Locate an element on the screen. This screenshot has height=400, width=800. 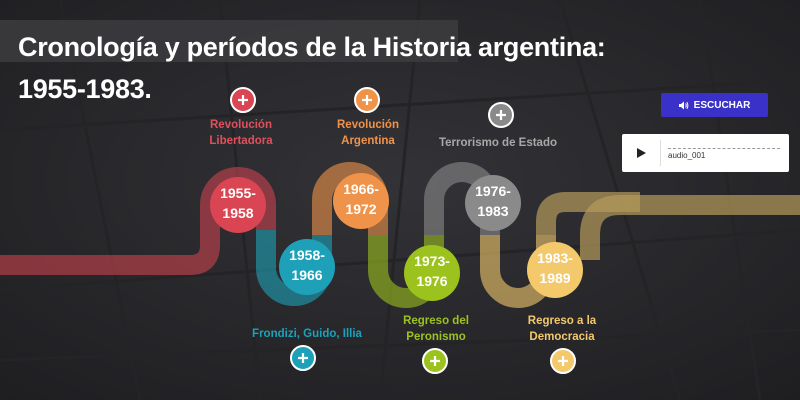
expand-button-argentina is located at coordinates (367, 100).